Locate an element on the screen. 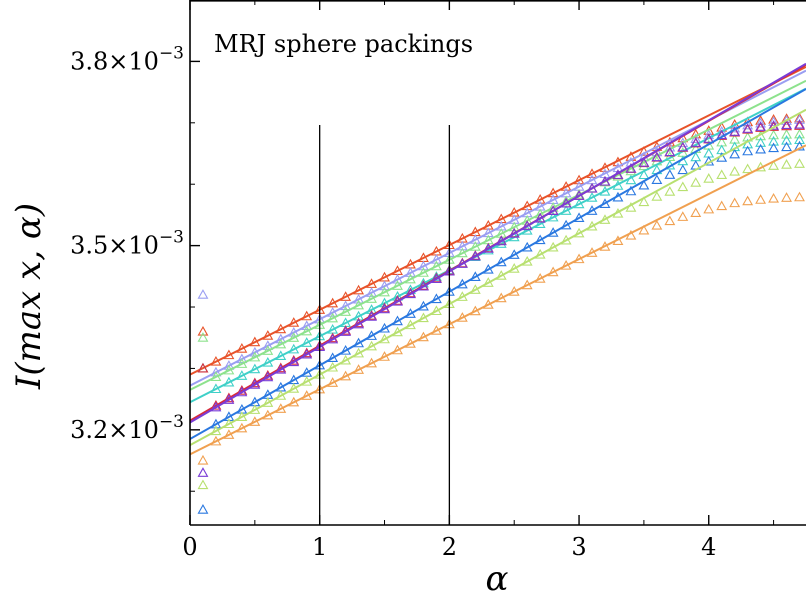  y-tick-label: 3.8×10⁻³ is located at coordinates (127, 59).